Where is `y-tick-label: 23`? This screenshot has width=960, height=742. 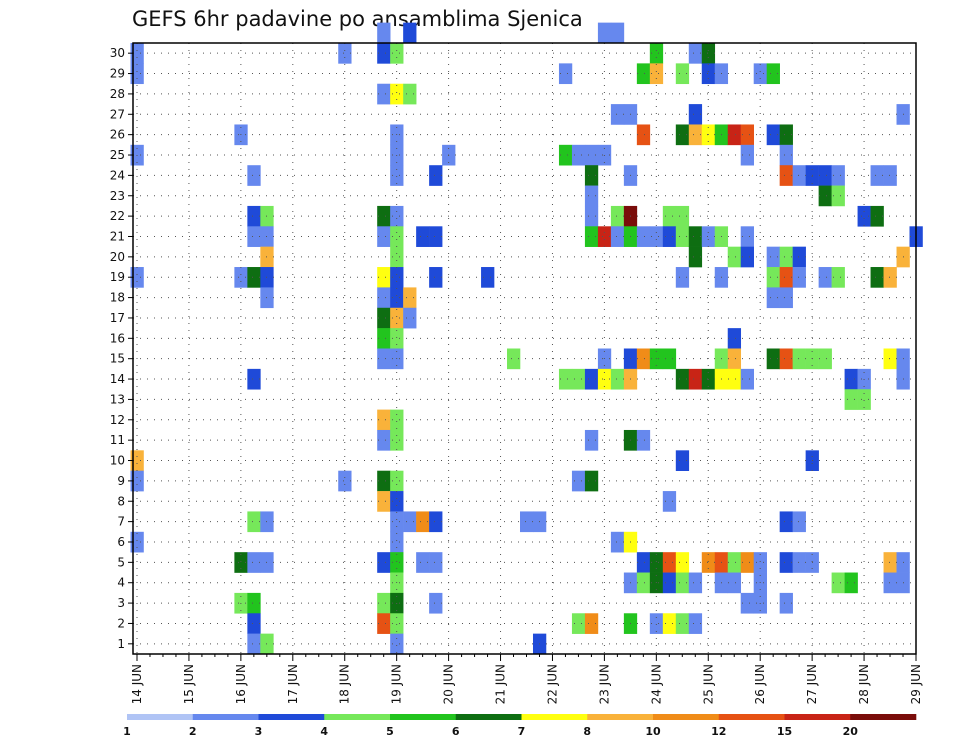
y-tick-label: 23 is located at coordinates (117, 196).